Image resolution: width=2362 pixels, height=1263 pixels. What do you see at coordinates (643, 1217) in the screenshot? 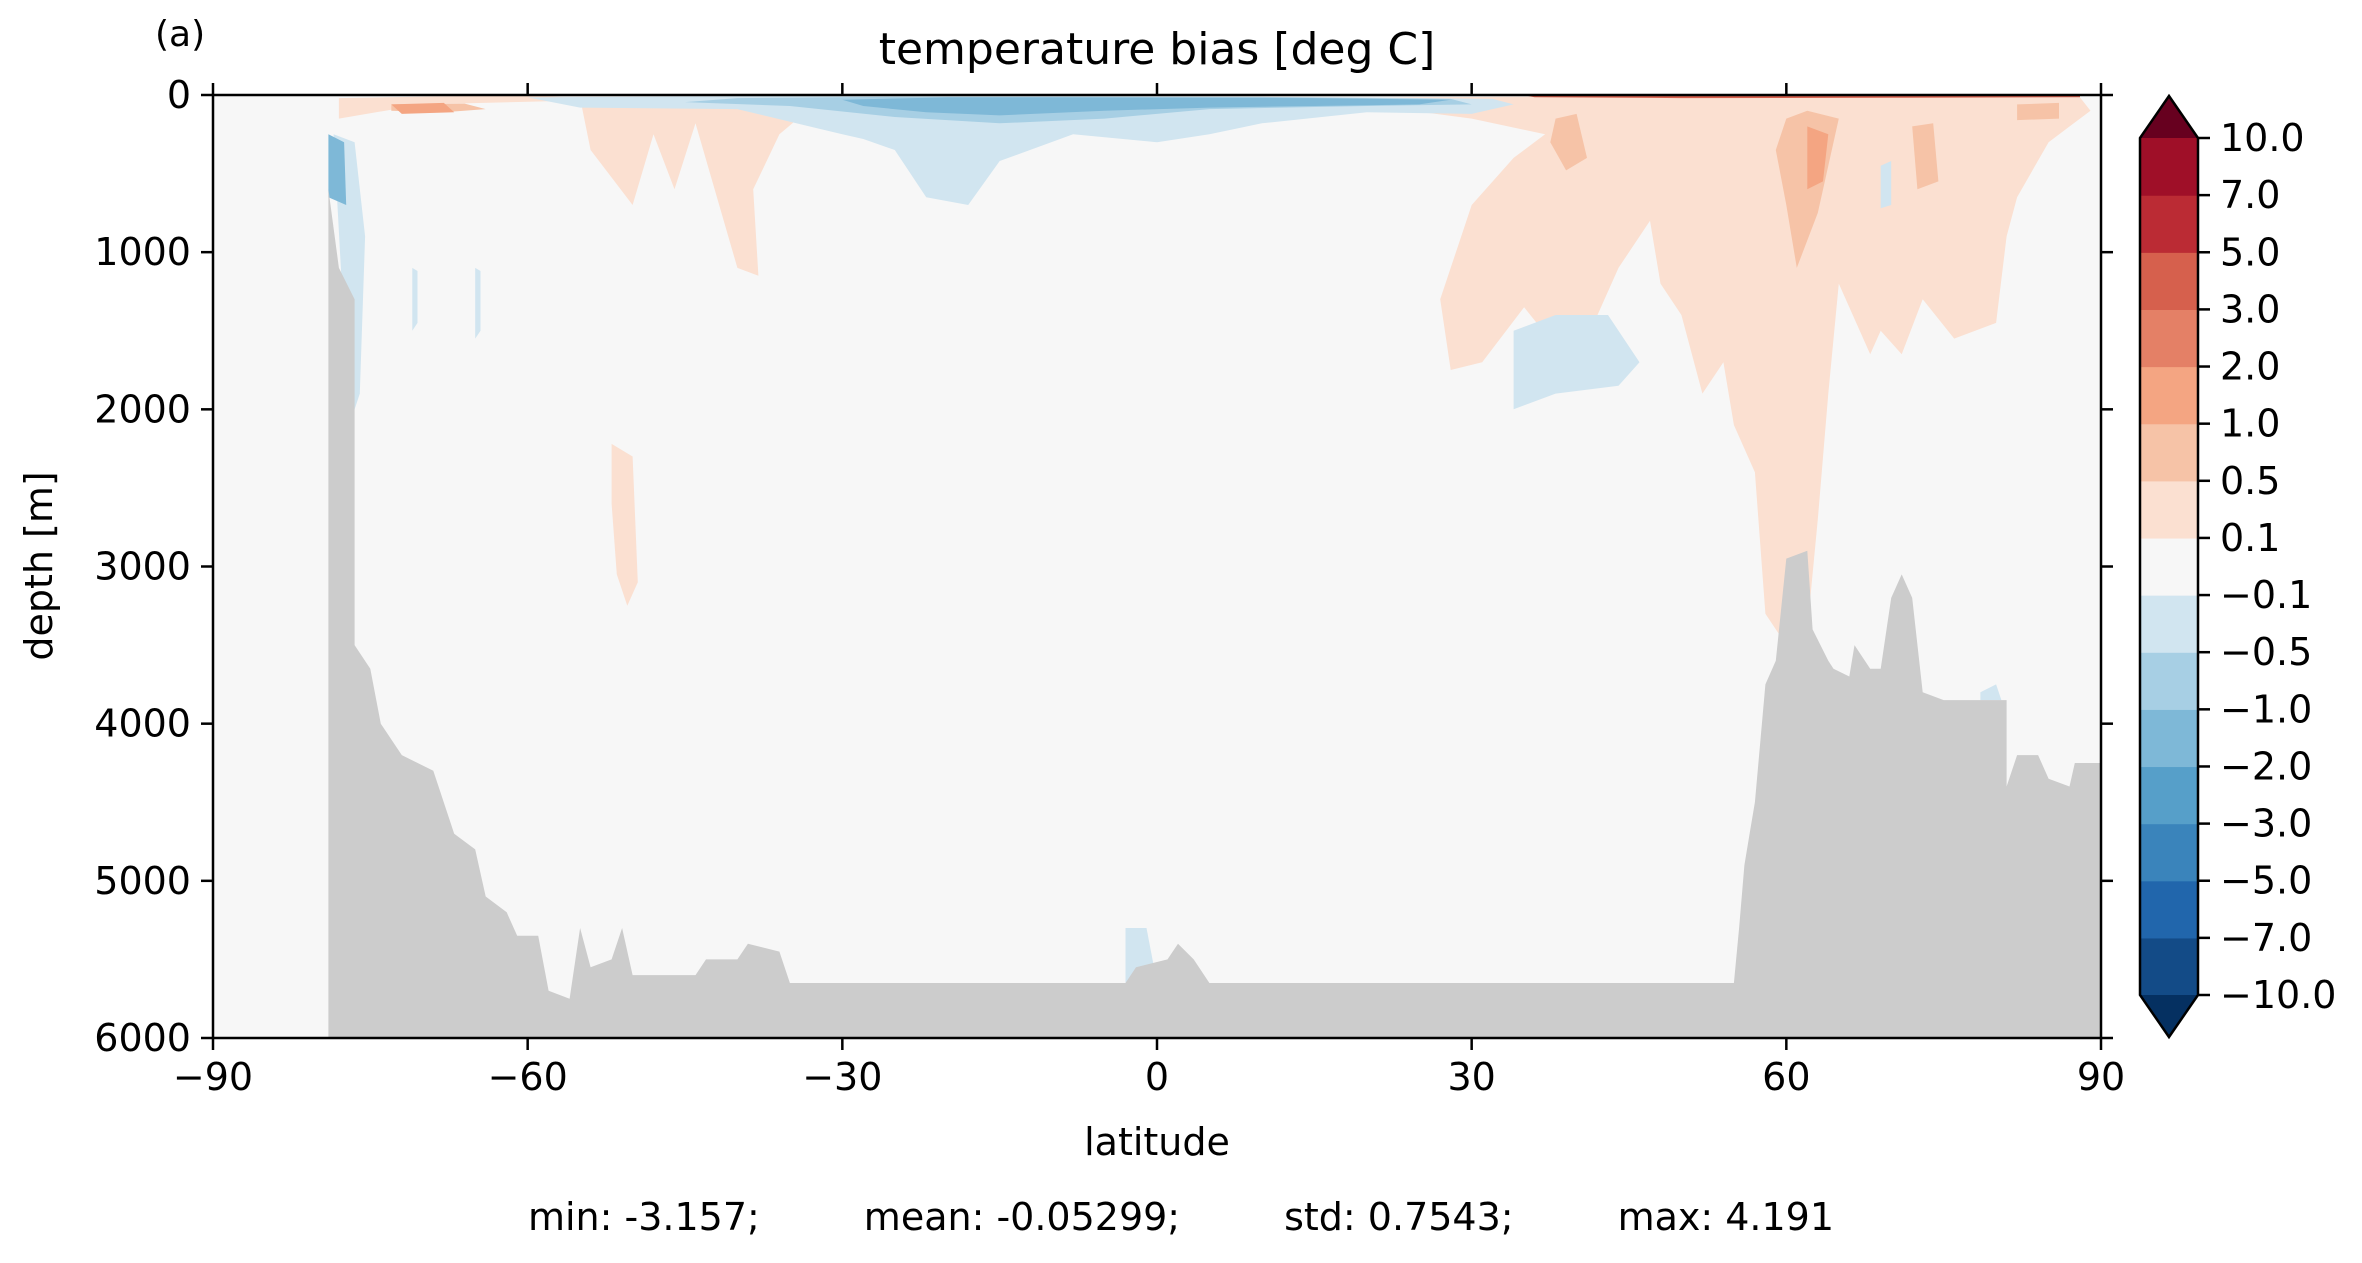
I see `stat-min: min: -3.157;` at bounding box center [643, 1217].